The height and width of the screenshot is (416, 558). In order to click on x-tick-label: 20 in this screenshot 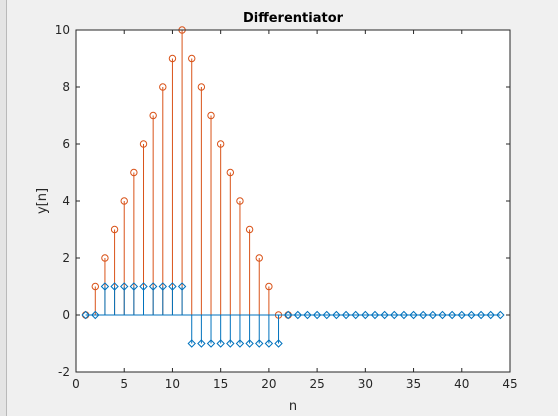, I will do `click(268, 384)`.